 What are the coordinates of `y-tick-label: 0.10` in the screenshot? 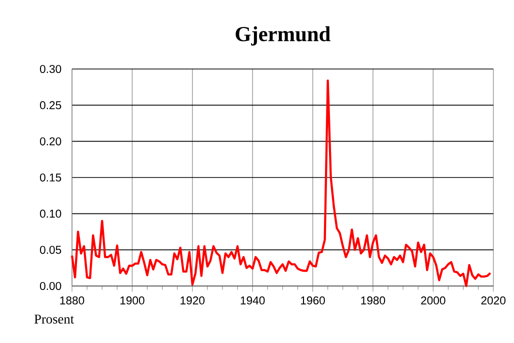 It's located at (51, 214).